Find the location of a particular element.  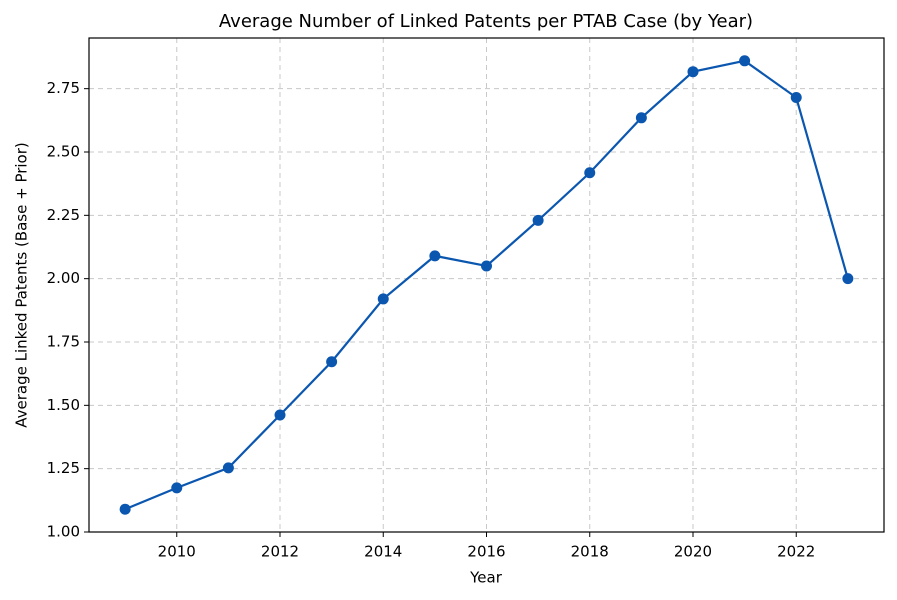

x-tick-label: 2022 is located at coordinates (796, 552).